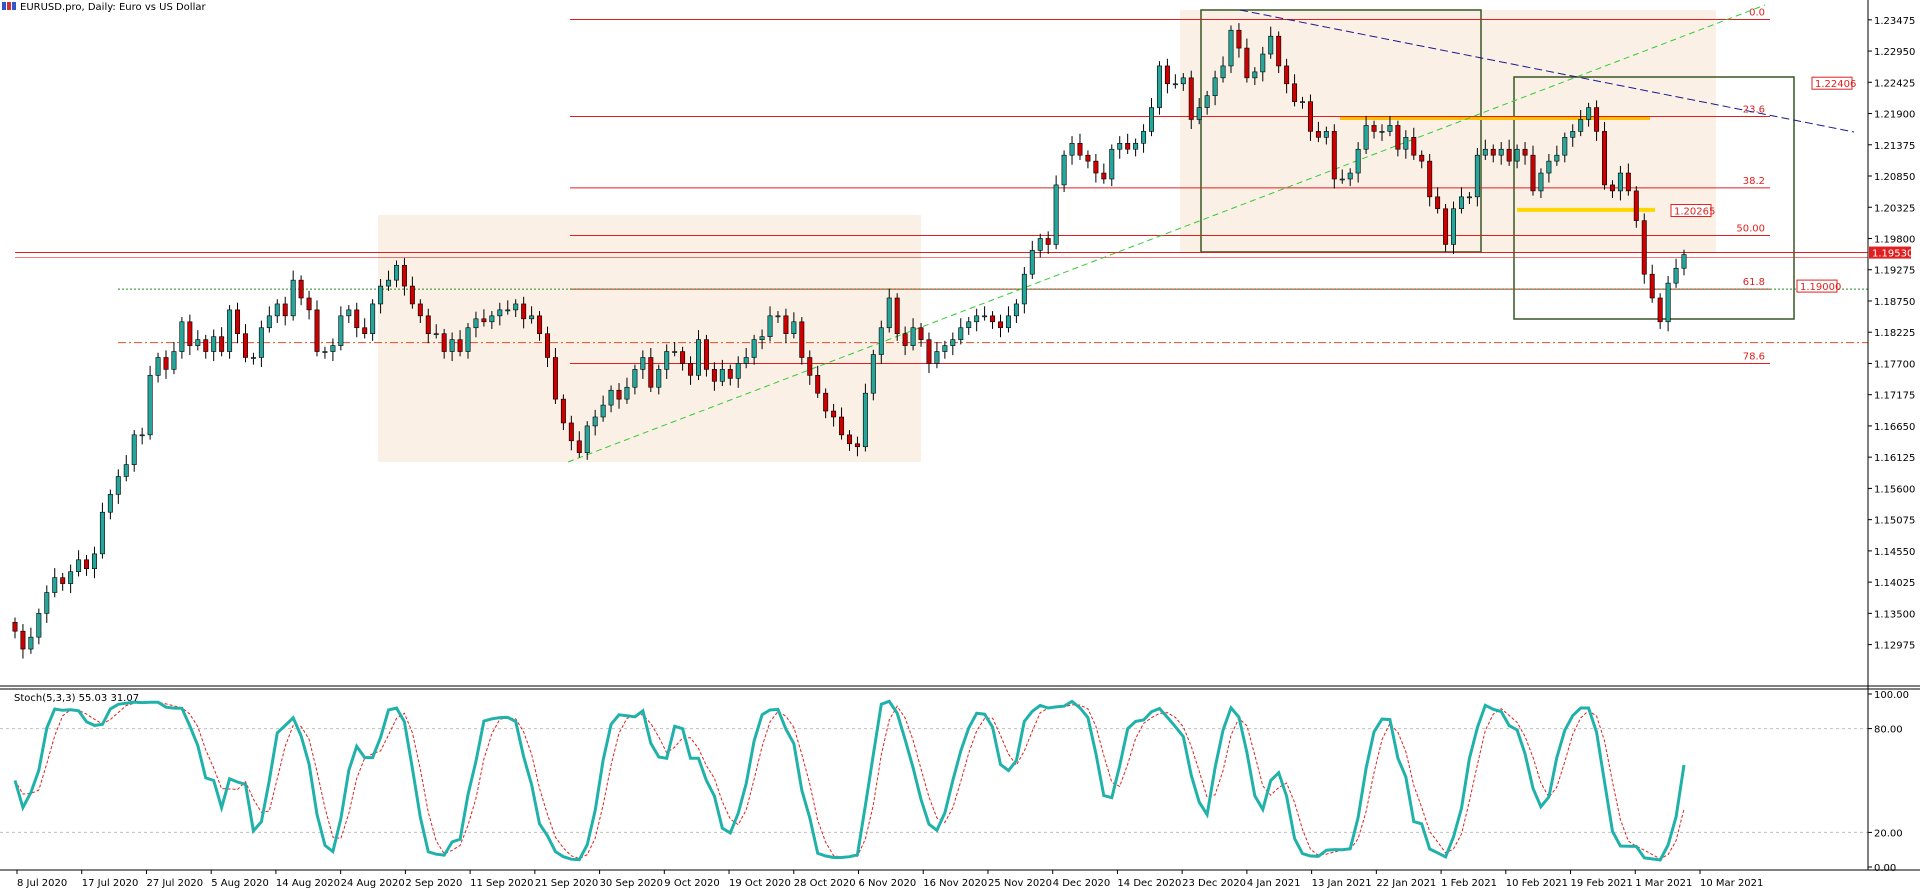 This screenshot has height=895, width=1920. What do you see at coordinates (631, 883) in the screenshot?
I see `date-tick-label: 30 Sep 2020` at bounding box center [631, 883].